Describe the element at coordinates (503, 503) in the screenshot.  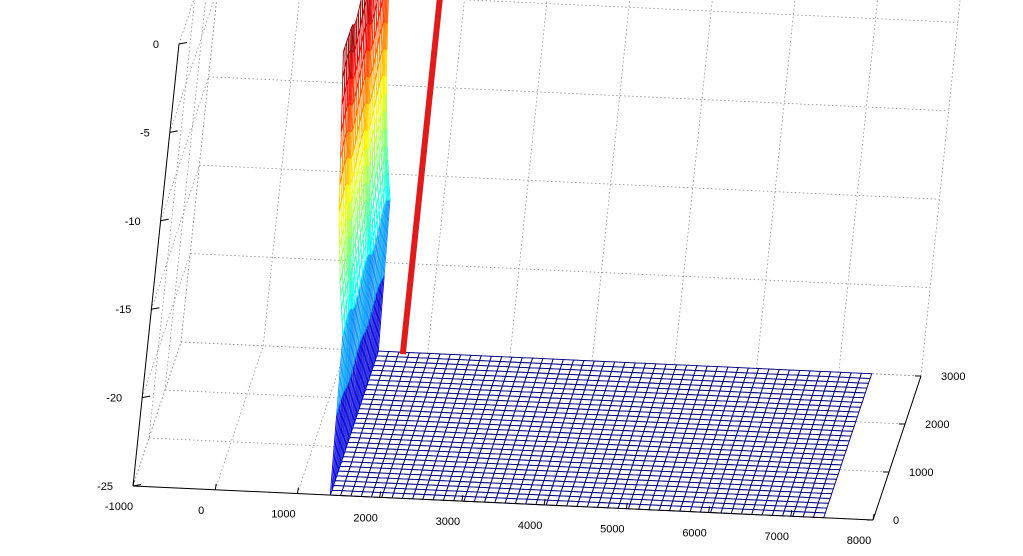
I see `x-axis-line` at that location.